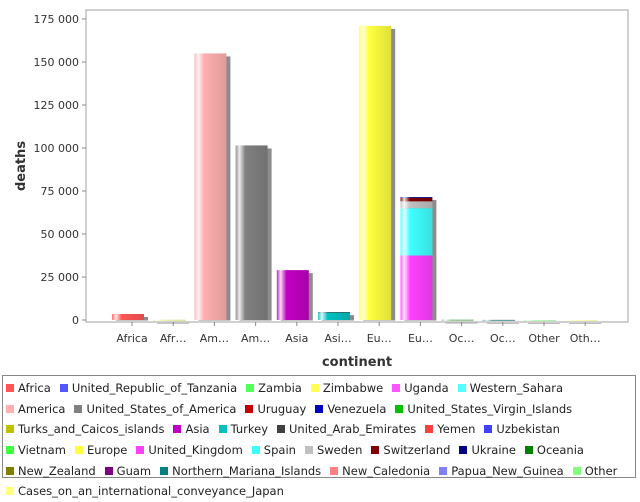 The image size is (640, 502). Describe the element at coordinates (386, 470) in the screenshot. I see `legend-label: New_Caledonia` at that location.